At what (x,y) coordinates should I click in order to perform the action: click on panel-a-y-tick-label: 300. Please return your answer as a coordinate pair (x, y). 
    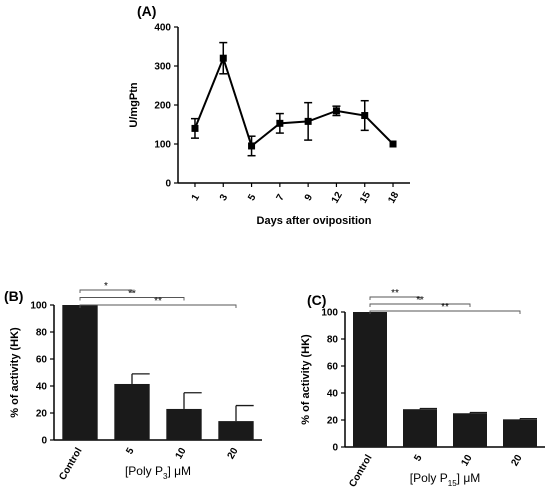
    Looking at the image, I should click on (162, 67).